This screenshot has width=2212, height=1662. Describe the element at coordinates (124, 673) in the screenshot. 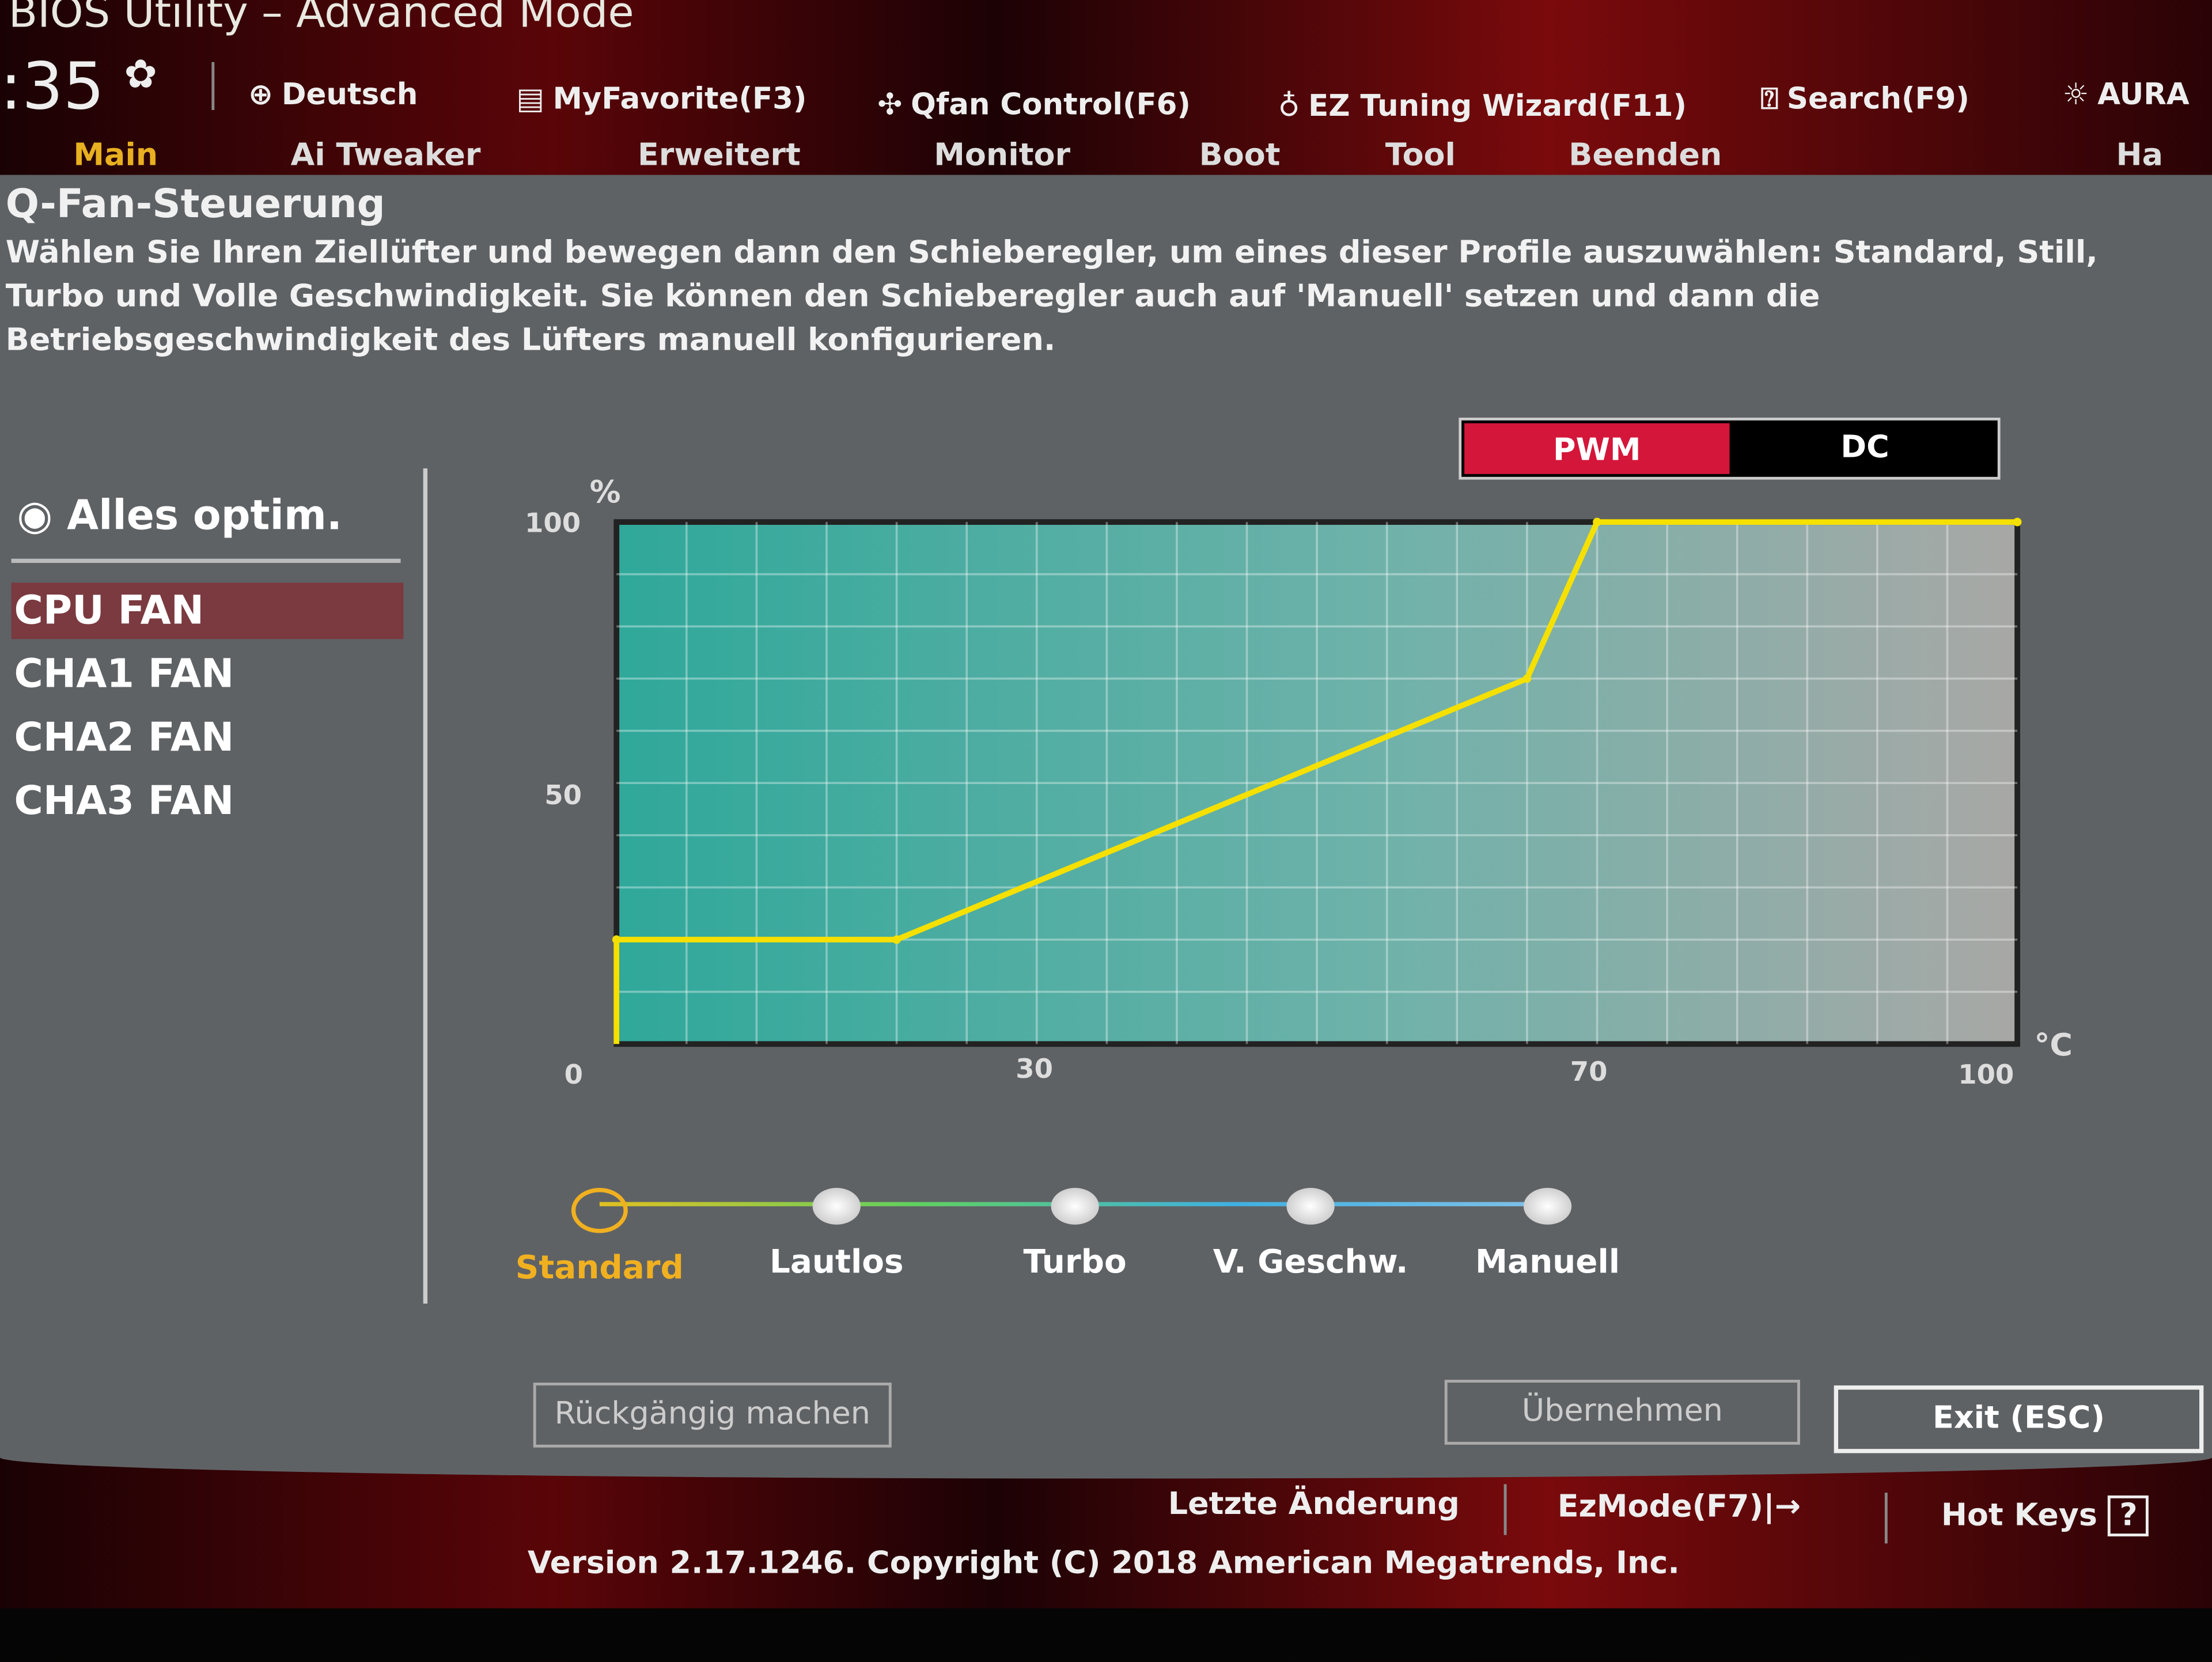

I see `fan-item-cha1: CHA1 FAN` at that location.